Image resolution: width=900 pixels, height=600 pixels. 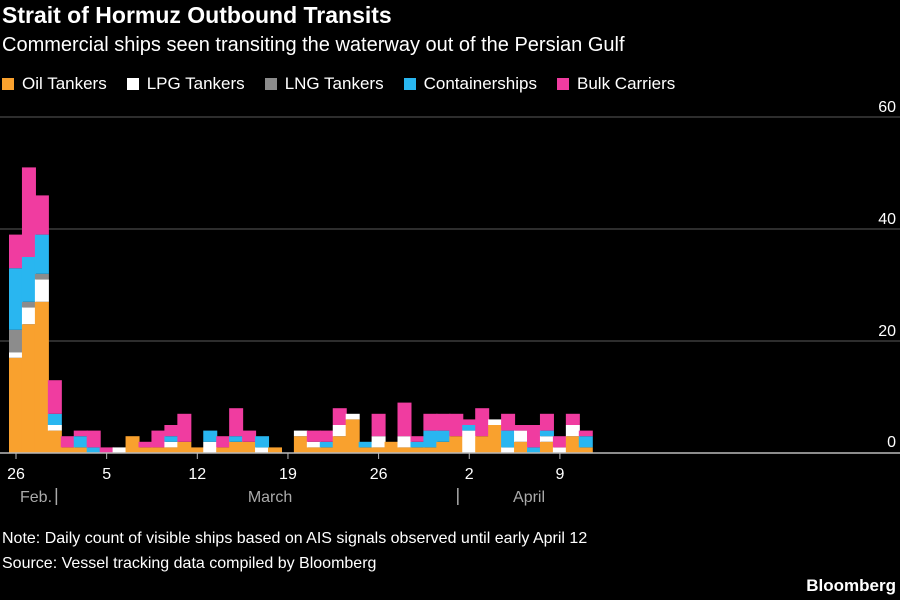 I want to click on legend-label: LNG Tankers, so click(x=334, y=83).